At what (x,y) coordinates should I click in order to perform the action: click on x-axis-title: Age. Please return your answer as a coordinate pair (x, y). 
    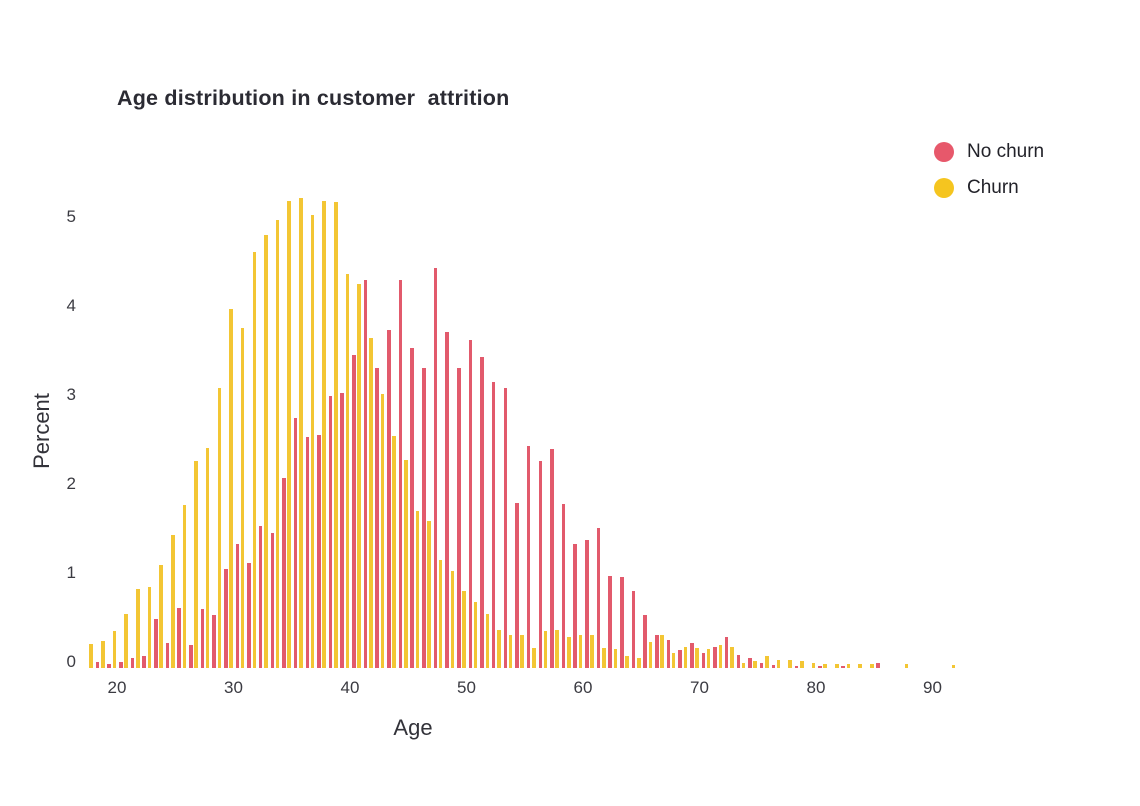
    Looking at the image, I should click on (413, 727).